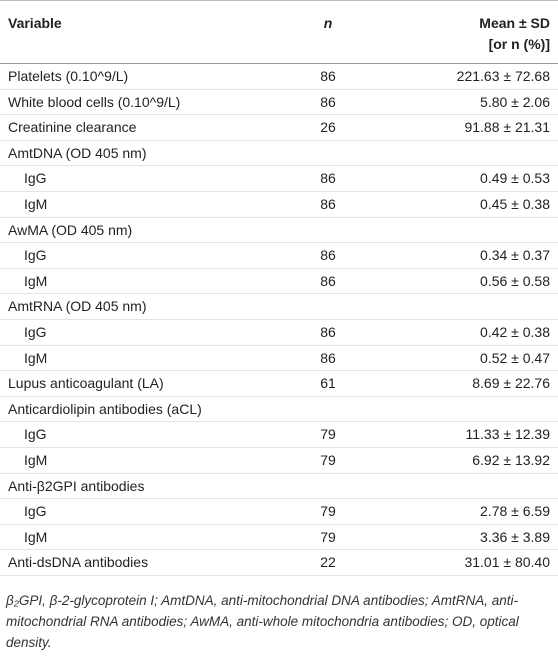 This screenshot has width=558, height=668. What do you see at coordinates (279, 461) in the screenshot?
I see `table-row: IgM 79 6.92 ± 13.92` at bounding box center [279, 461].